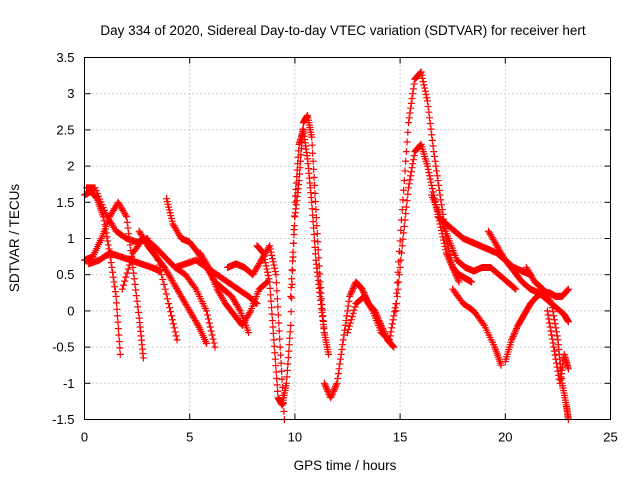  What do you see at coordinates (505, 437) in the screenshot?
I see `x-tick-label: 20` at bounding box center [505, 437].